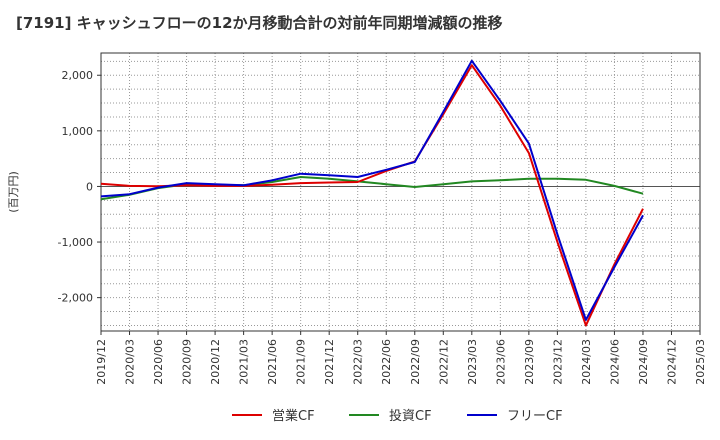 The image size is (720, 440). What do you see at coordinates (700, 362) in the screenshot?
I see `x-tick-label: 2025/03` at bounding box center [700, 362].